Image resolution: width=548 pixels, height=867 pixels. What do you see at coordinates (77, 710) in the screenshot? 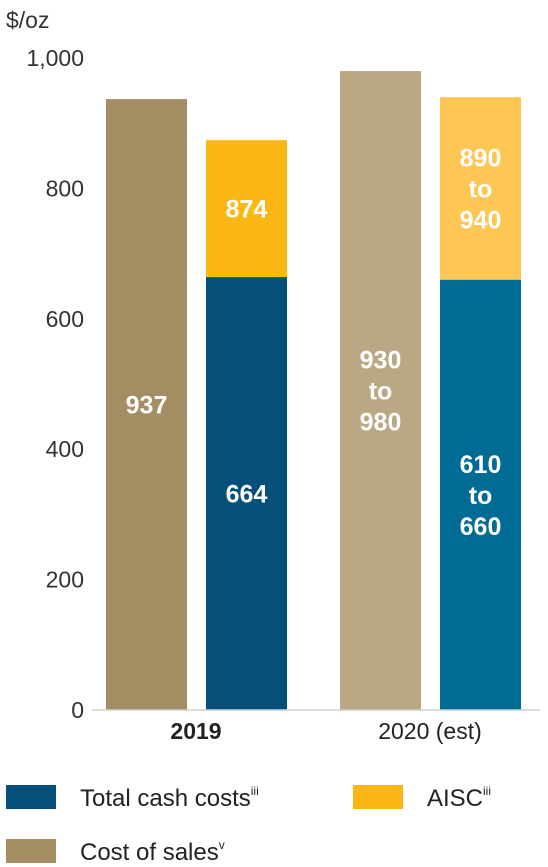
I see `y-tick-label: 0` at bounding box center [77, 710].